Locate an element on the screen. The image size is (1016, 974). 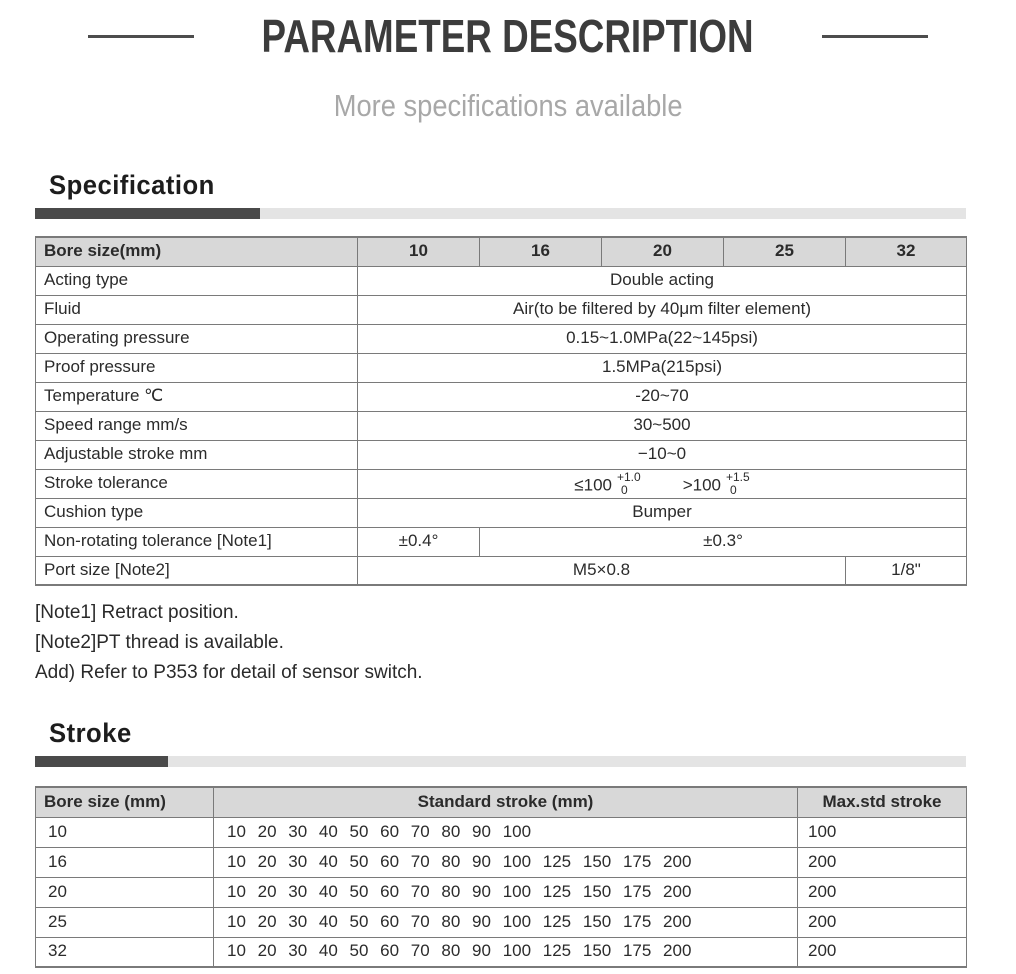
spec-value-non-rotating-bore10: ±0.4° is located at coordinates (418, 541).